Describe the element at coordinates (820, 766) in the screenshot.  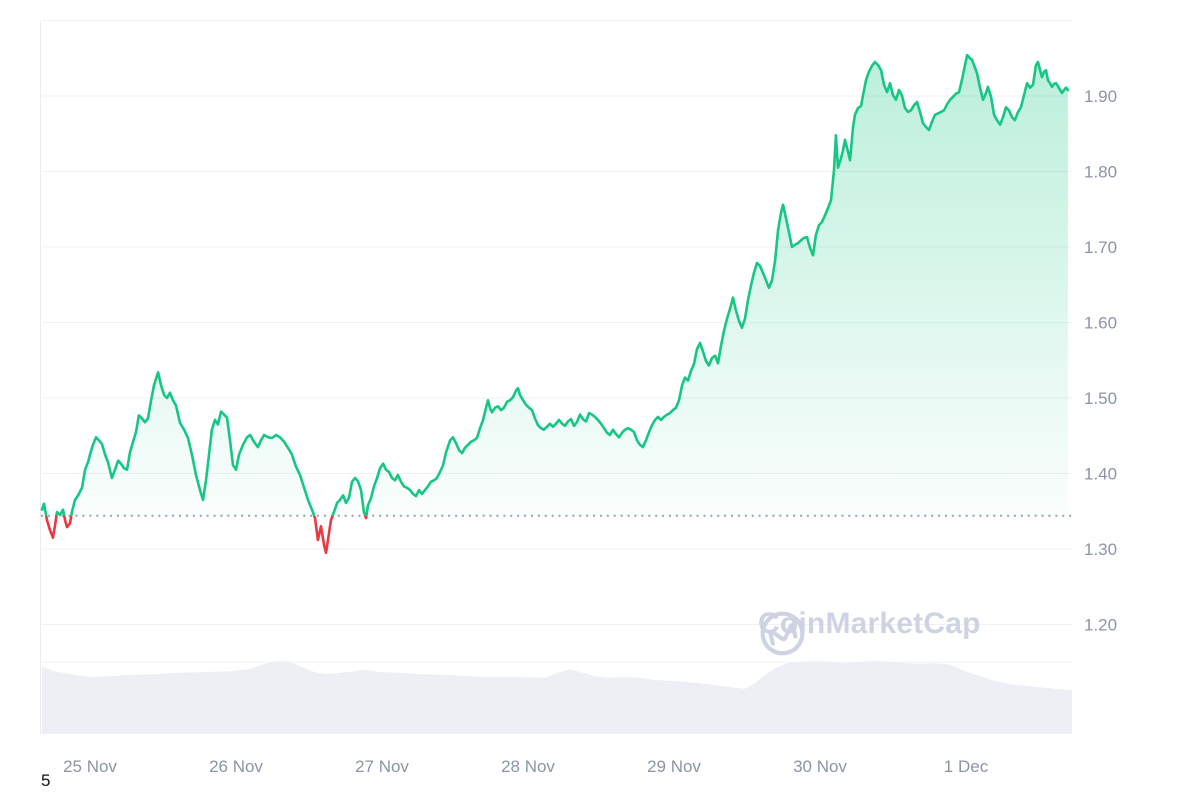
I see `x-tick-label: 30 Nov` at that location.